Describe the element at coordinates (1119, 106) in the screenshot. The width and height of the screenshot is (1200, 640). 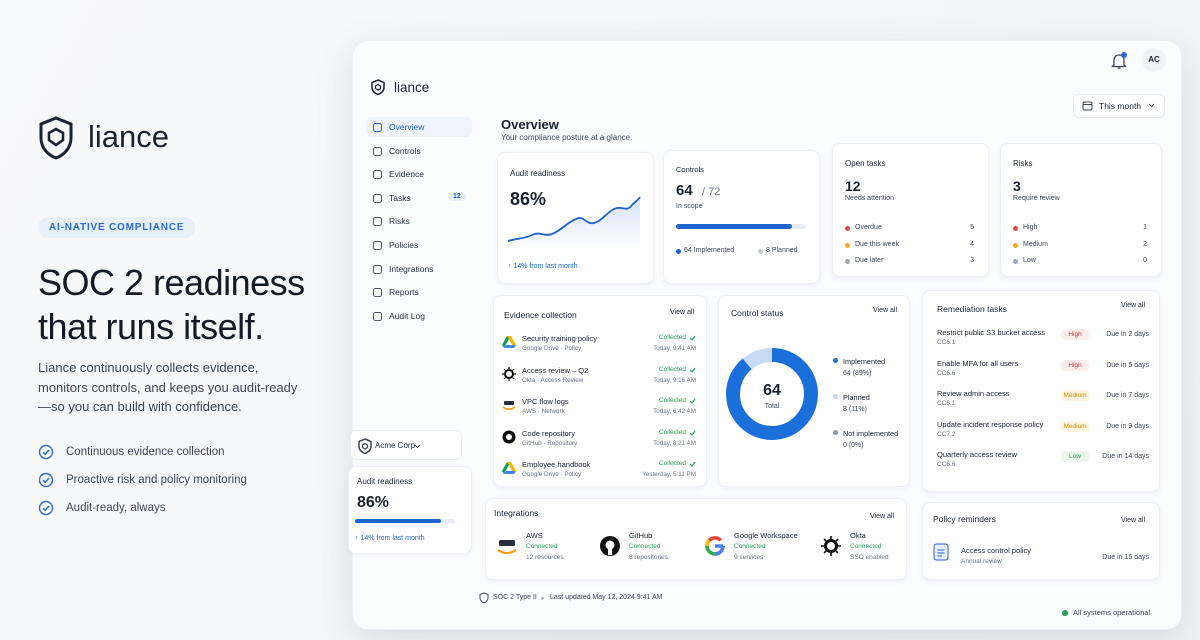
I see `period-button: This month` at that location.